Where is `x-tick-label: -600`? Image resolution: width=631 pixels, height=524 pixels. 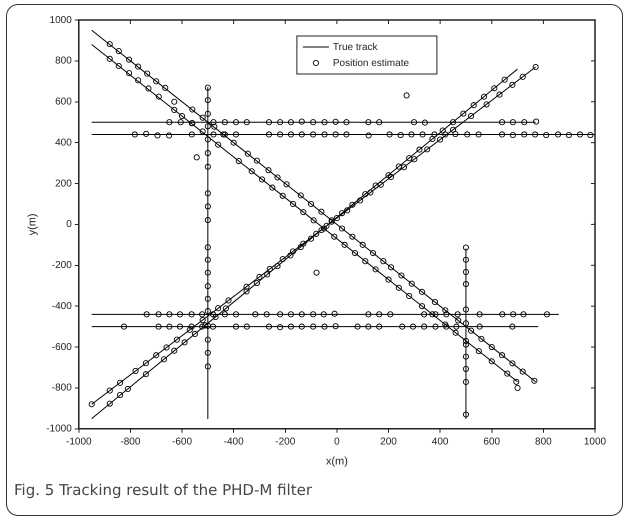 x-tick-label: -600 is located at coordinates (182, 442).